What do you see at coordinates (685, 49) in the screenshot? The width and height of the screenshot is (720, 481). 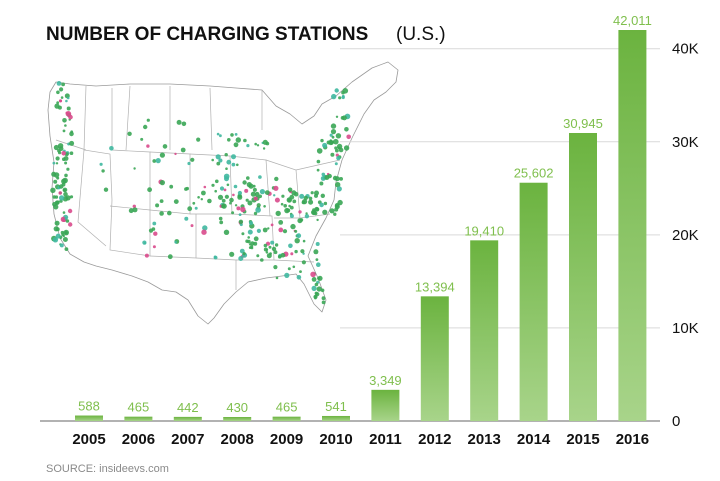 I see `y-tick-label: 40K` at bounding box center [685, 49].